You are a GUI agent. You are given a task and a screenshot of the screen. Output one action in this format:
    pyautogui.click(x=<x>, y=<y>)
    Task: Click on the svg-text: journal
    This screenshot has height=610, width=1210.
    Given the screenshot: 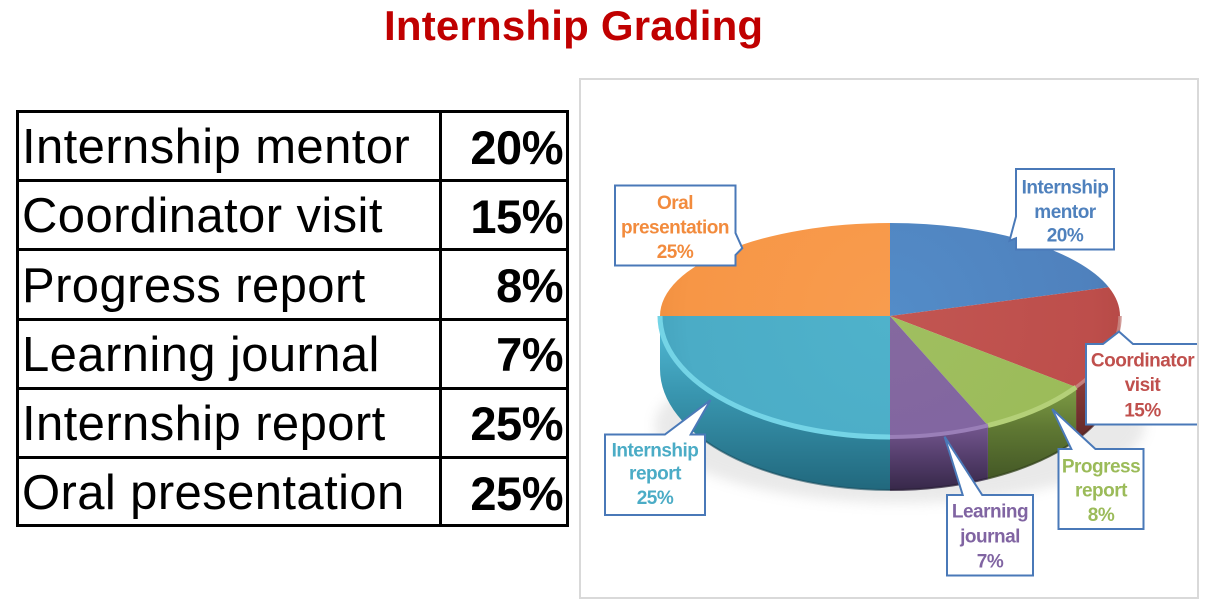 What is the action you would take?
    pyautogui.click(x=989, y=537)
    